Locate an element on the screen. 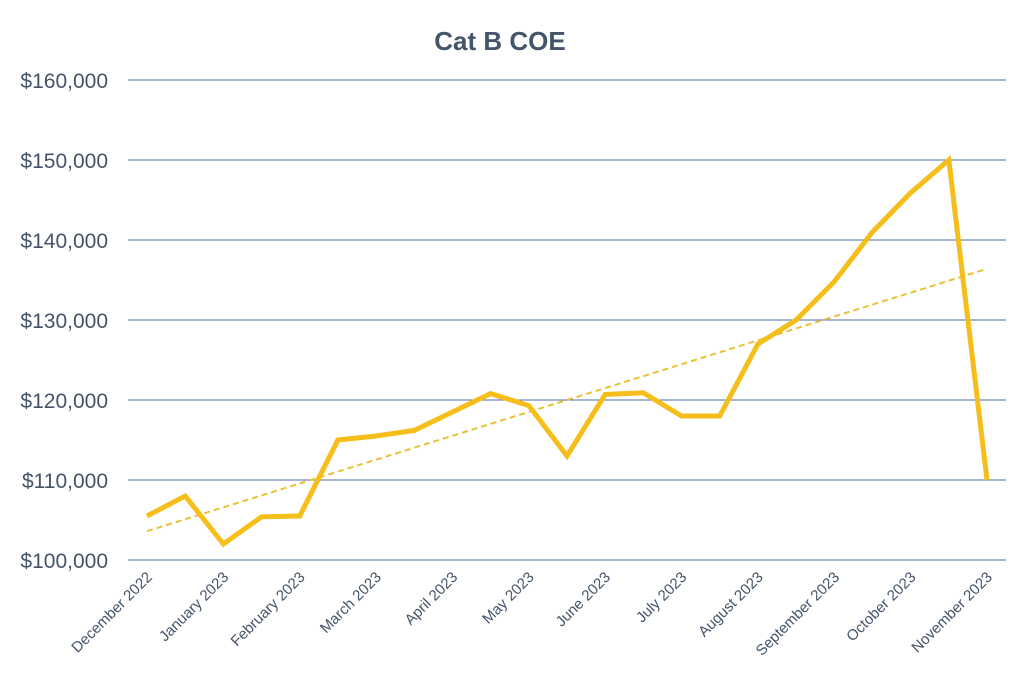  y-tick-label: $100,000 is located at coordinates (64, 561).